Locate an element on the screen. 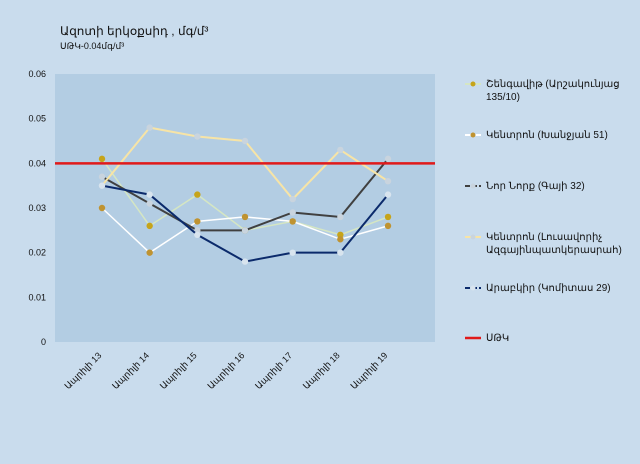 The width and height of the screenshot is (640, 464). legend-item: ՍԹԿ is located at coordinates (487, 338).